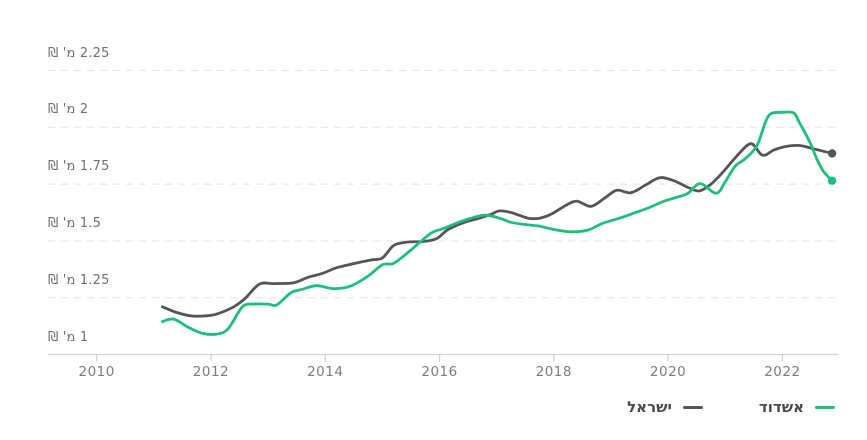 This screenshot has width=867, height=440. Describe the element at coordinates (68, 337) in the screenshot. I see `y-axis-label-1: 1 מ' ₪` at that location.